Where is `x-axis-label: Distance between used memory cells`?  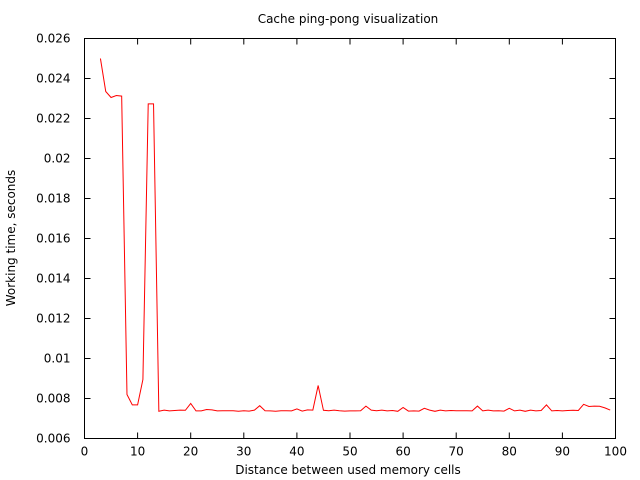
x-axis-label: Distance between used memory cells is located at coordinates (348, 470).